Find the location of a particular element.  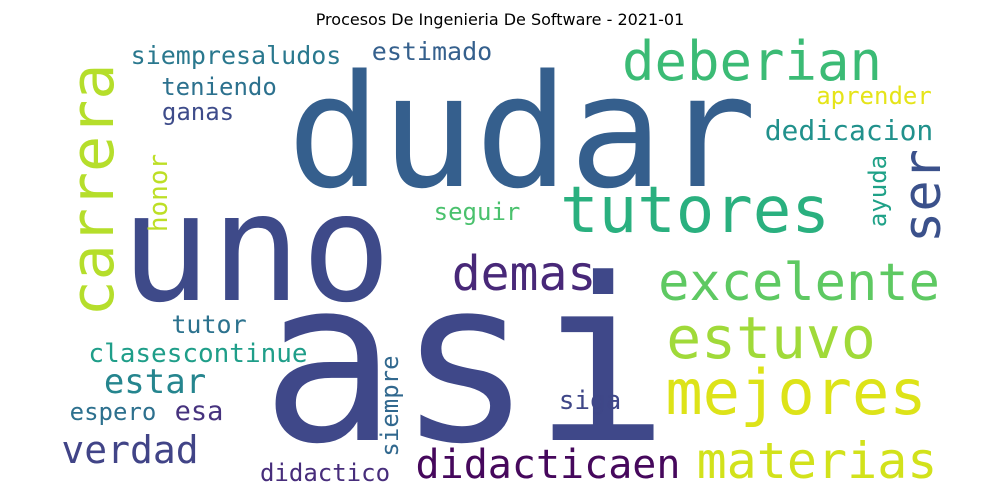

word-esa: esa is located at coordinates (199, 411).